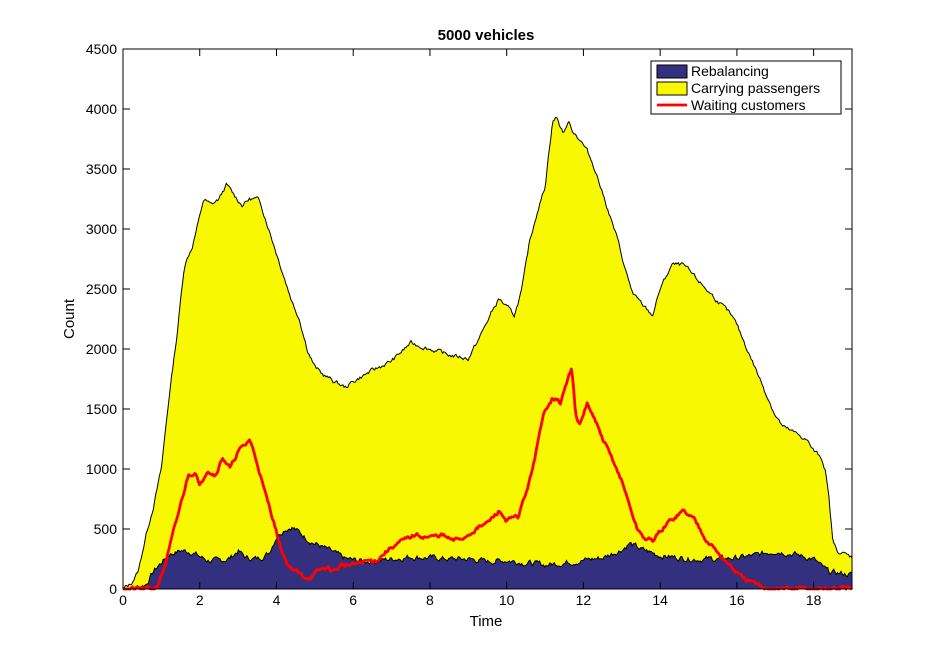 This screenshot has width=941, height=667. What do you see at coordinates (814, 600) in the screenshot?
I see `x-tick-label: 18` at bounding box center [814, 600].